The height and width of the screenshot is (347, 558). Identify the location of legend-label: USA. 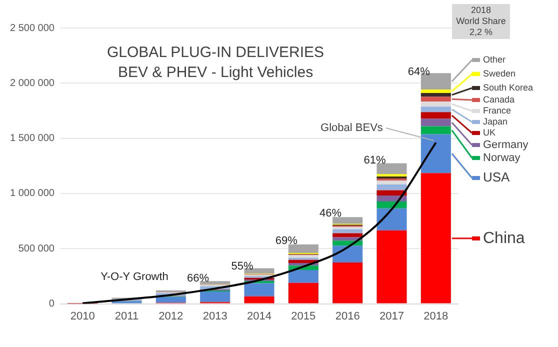
(496, 177).